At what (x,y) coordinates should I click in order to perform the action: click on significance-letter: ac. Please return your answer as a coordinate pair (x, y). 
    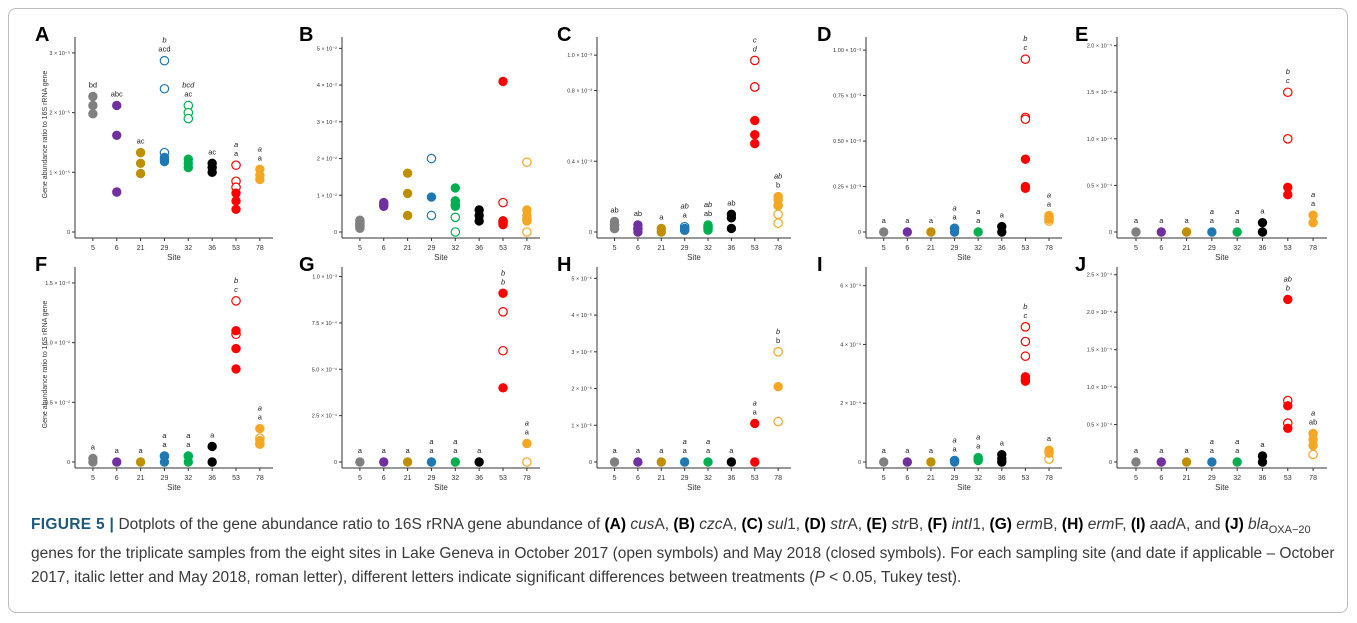
    Looking at the image, I should click on (141, 141).